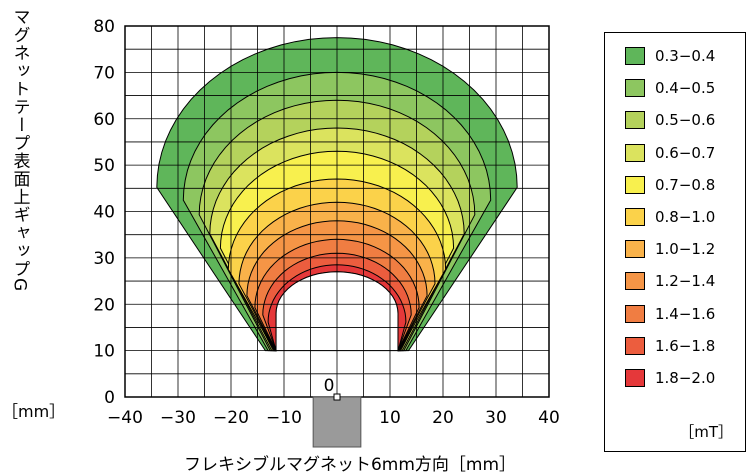 The width and height of the screenshot is (750, 475). I want to click on legend-item: 0.5−0.6, so click(670, 120).